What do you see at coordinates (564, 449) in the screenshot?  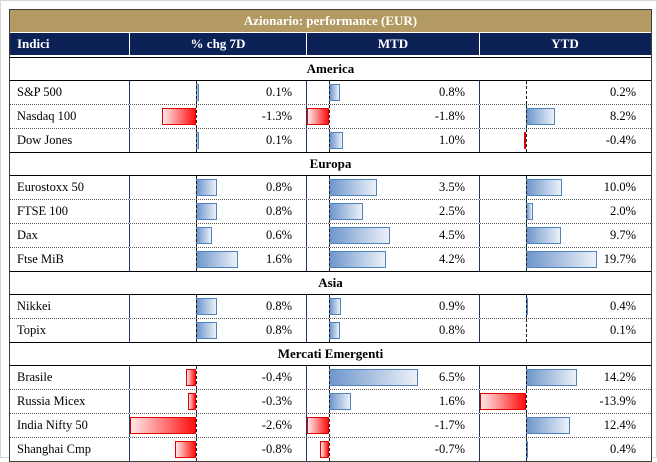 I see `value-cell-ytd: 0.4%` at bounding box center [564, 449].